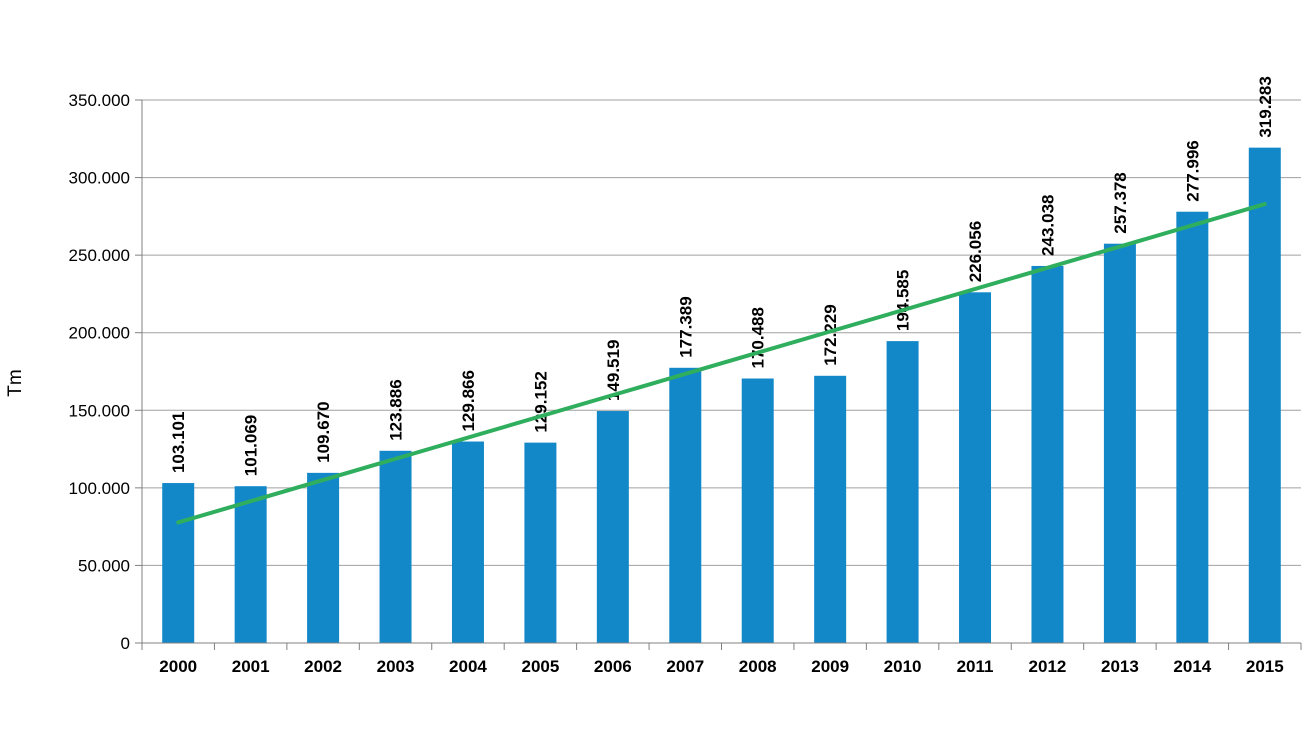 The image size is (1308, 739). What do you see at coordinates (1192, 170) in the screenshot?
I see `bar-value-label: 277.996` at bounding box center [1192, 170].